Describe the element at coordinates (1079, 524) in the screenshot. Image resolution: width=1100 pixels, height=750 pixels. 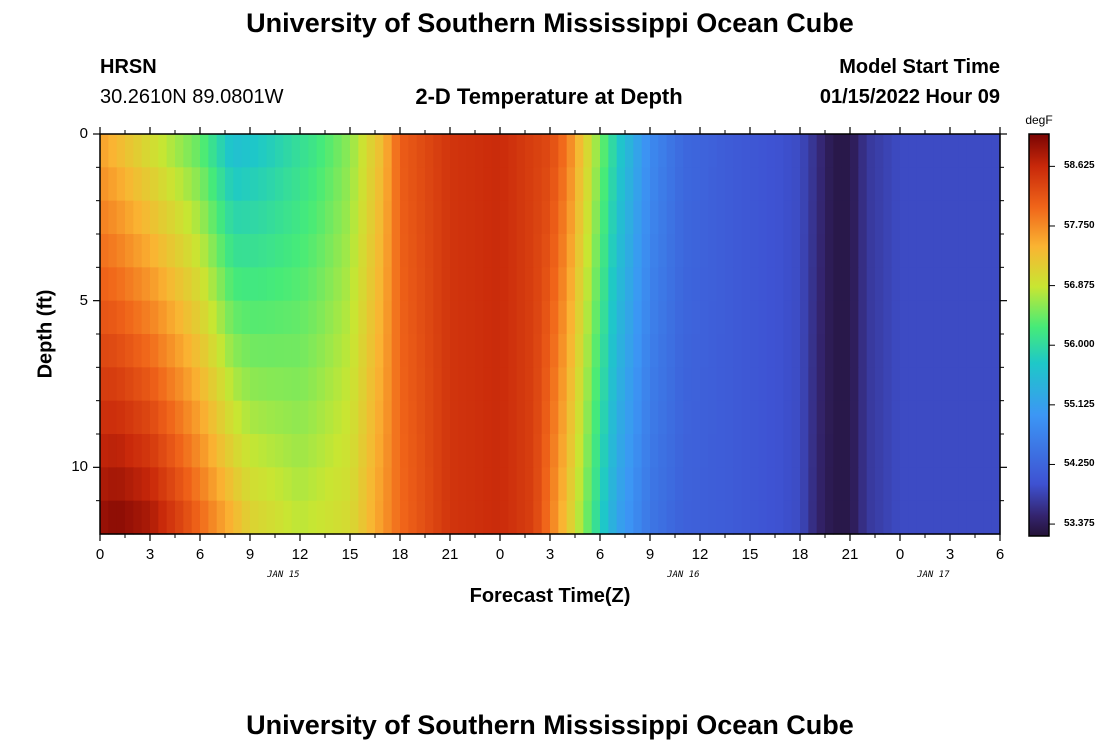
I see `colorbar-tick-label: 53.375` at that location.